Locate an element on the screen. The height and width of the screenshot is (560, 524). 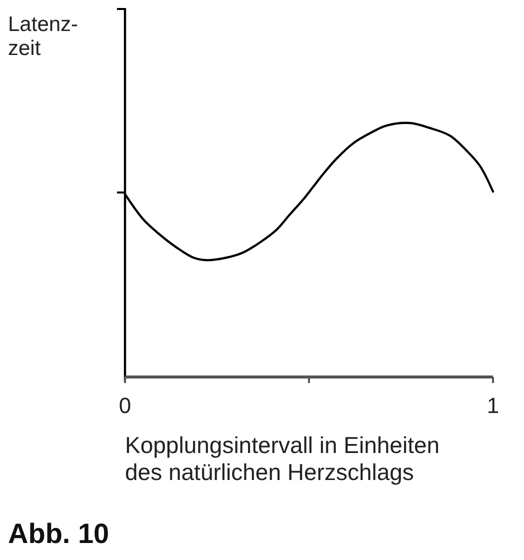
x-tick-label: 1 is located at coordinates (493, 405).